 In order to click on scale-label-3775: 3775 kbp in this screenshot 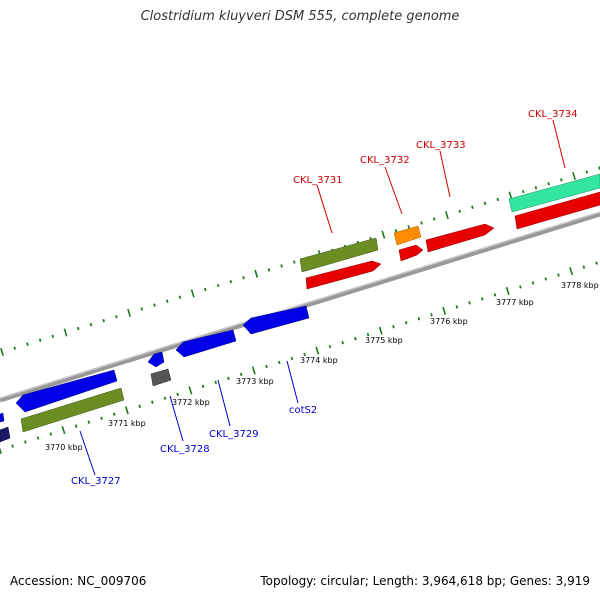, I will do `click(384, 340)`.